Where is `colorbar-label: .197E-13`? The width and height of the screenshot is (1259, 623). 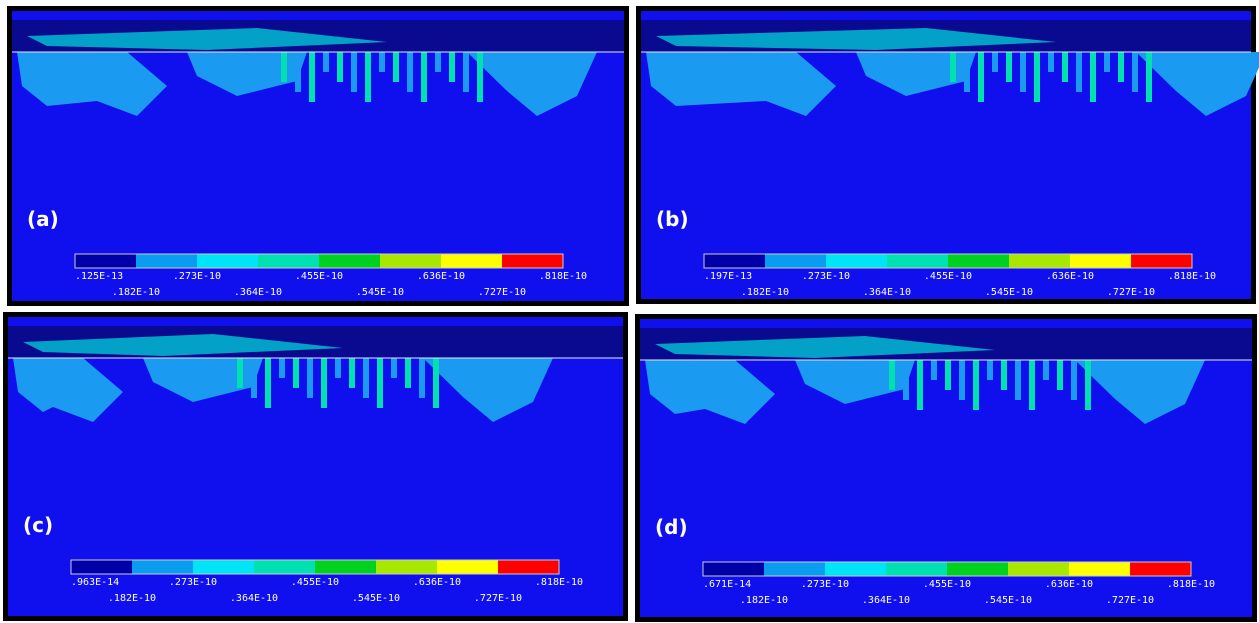 colorbar-label: .197E-13 is located at coordinates (728, 276).